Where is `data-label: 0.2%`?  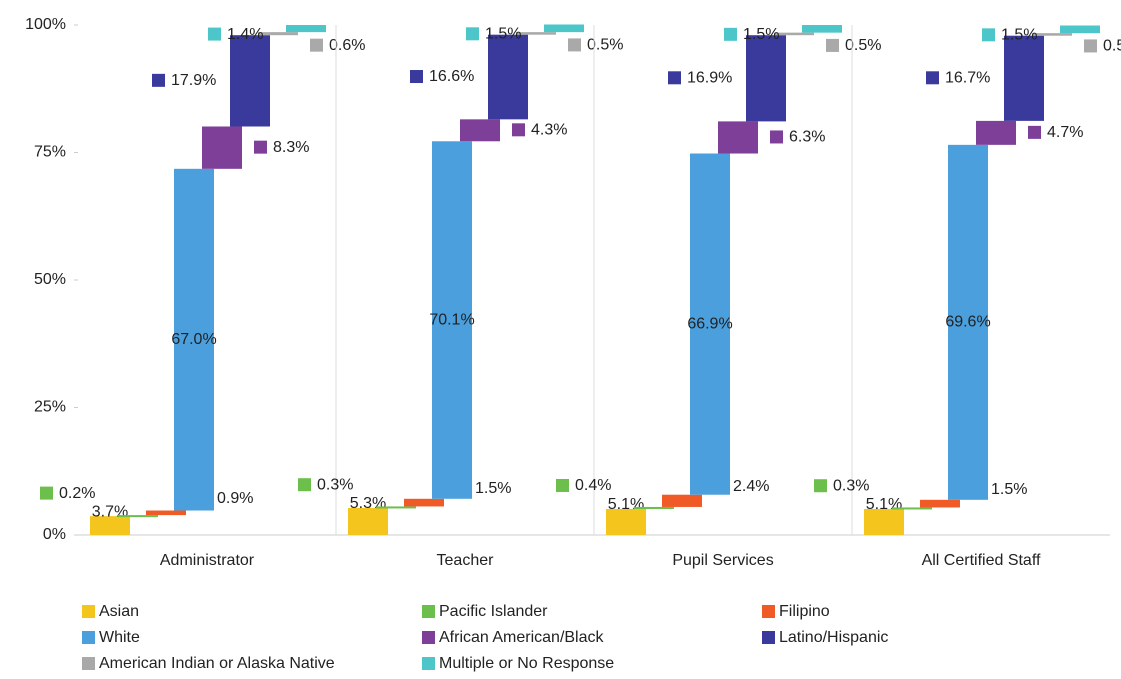 data-label: 0.2% is located at coordinates (77, 493).